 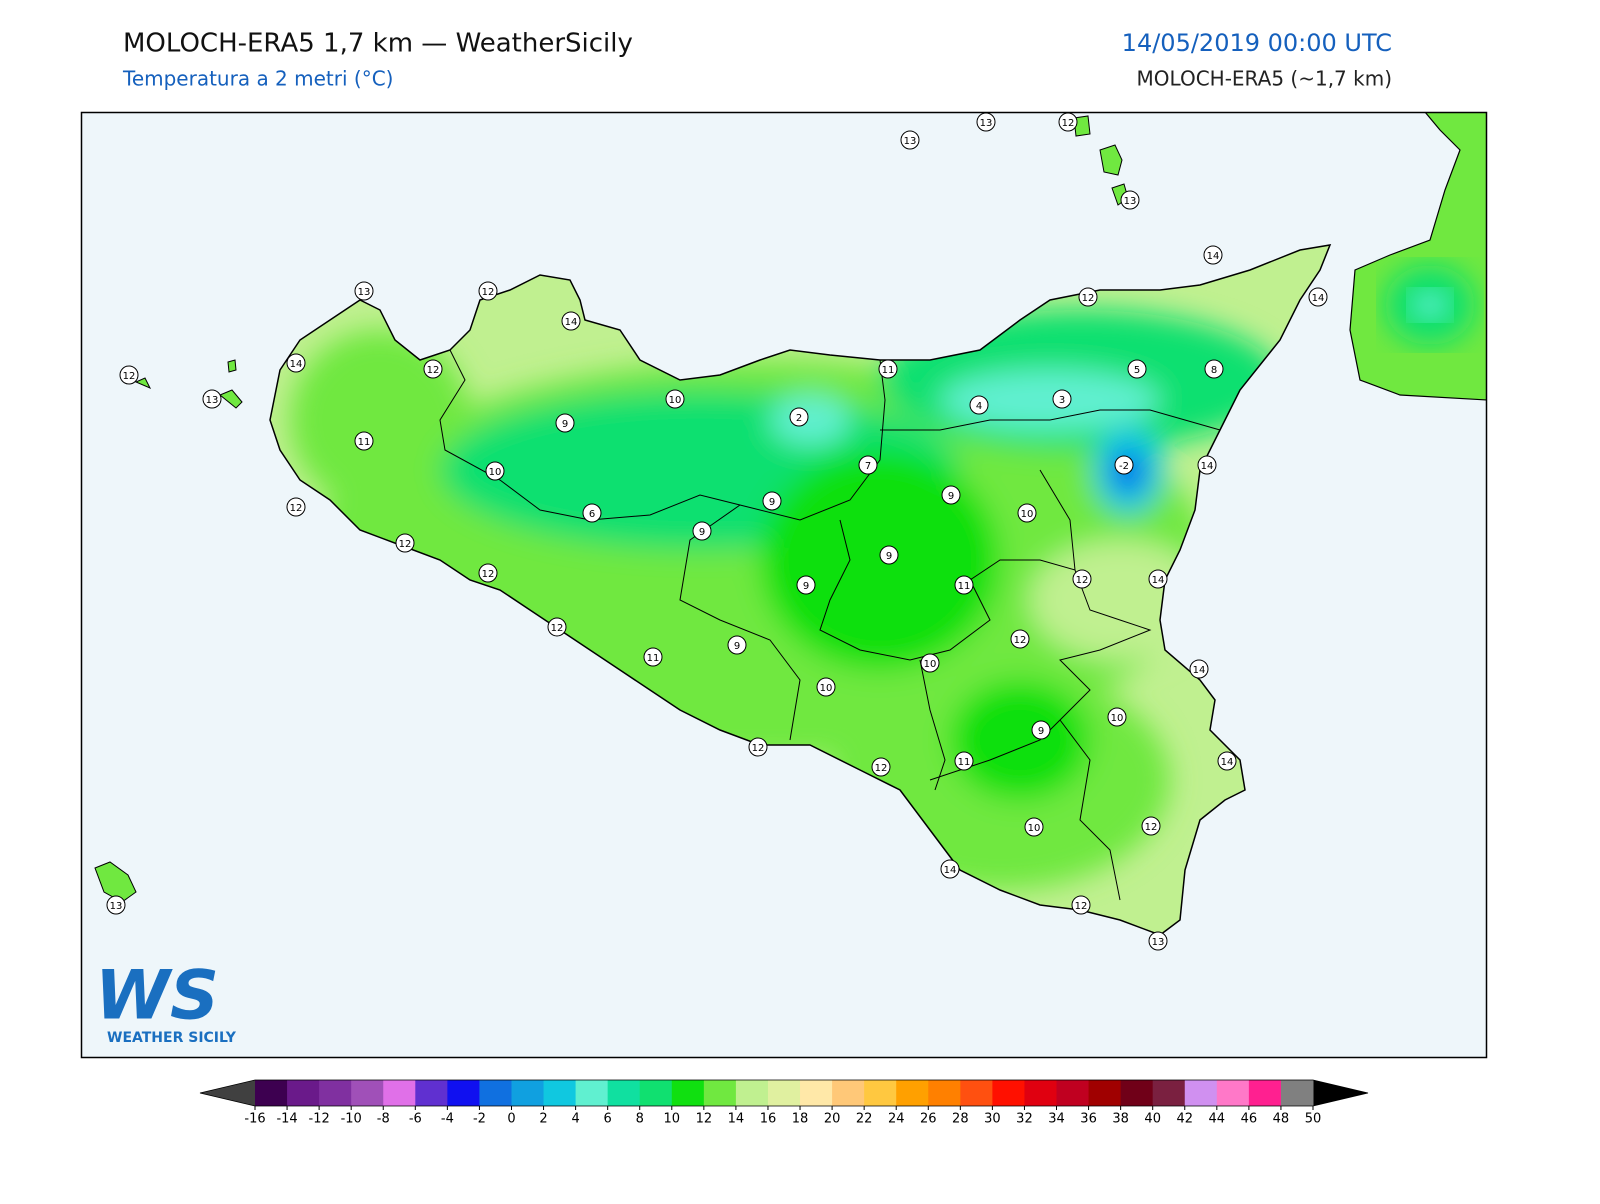 What do you see at coordinates (1264, 79) in the screenshot?
I see `model: MOLOCH-ERA5 (~1,7 km)` at bounding box center [1264, 79].